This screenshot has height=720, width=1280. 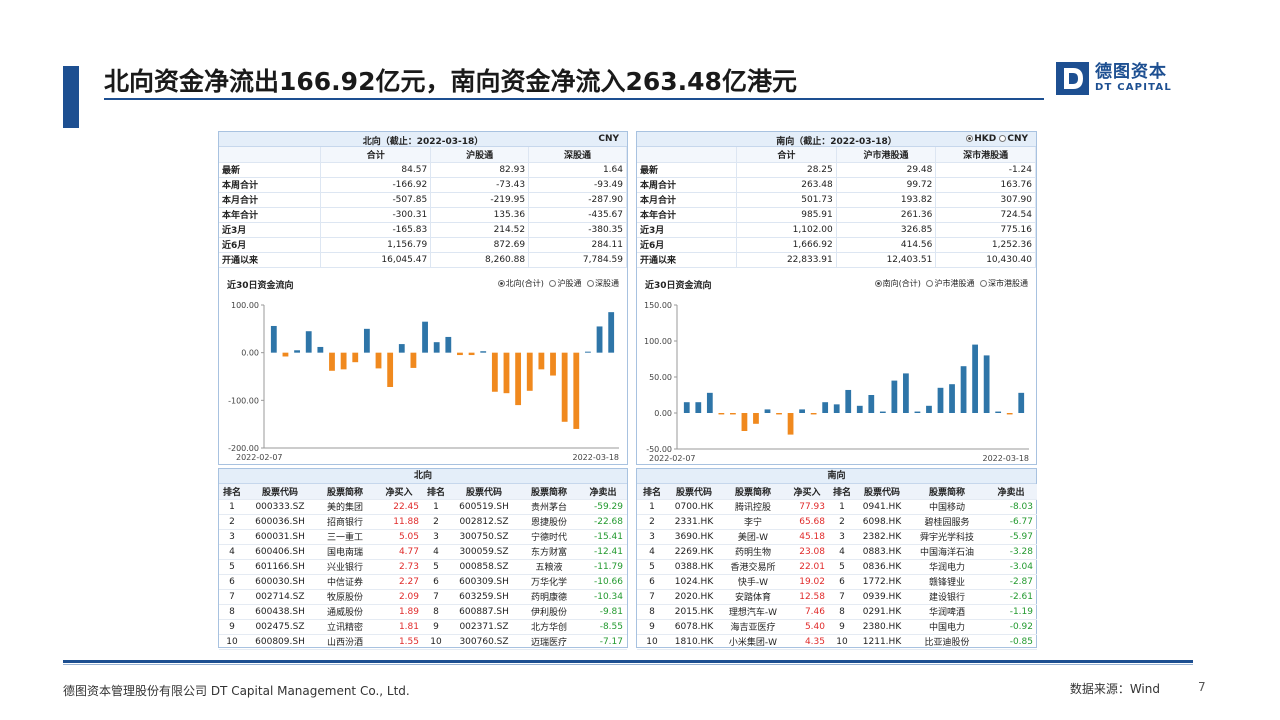 I want to click on radio-icon, so click(x=983, y=283).